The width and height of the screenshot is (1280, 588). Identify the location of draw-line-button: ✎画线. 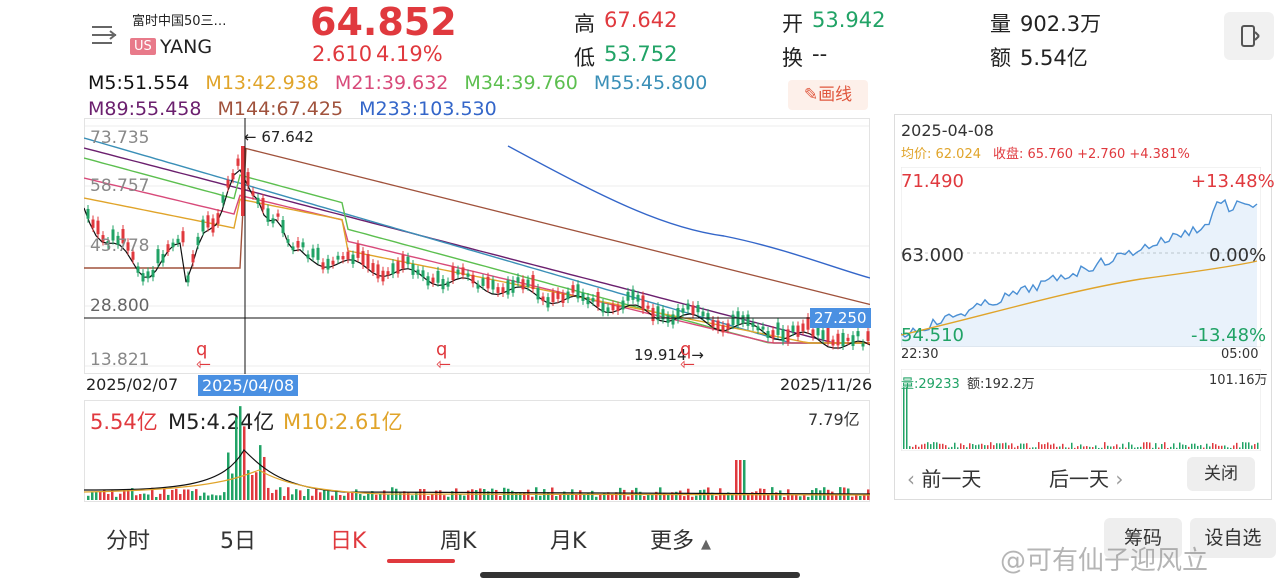
(828, 95).